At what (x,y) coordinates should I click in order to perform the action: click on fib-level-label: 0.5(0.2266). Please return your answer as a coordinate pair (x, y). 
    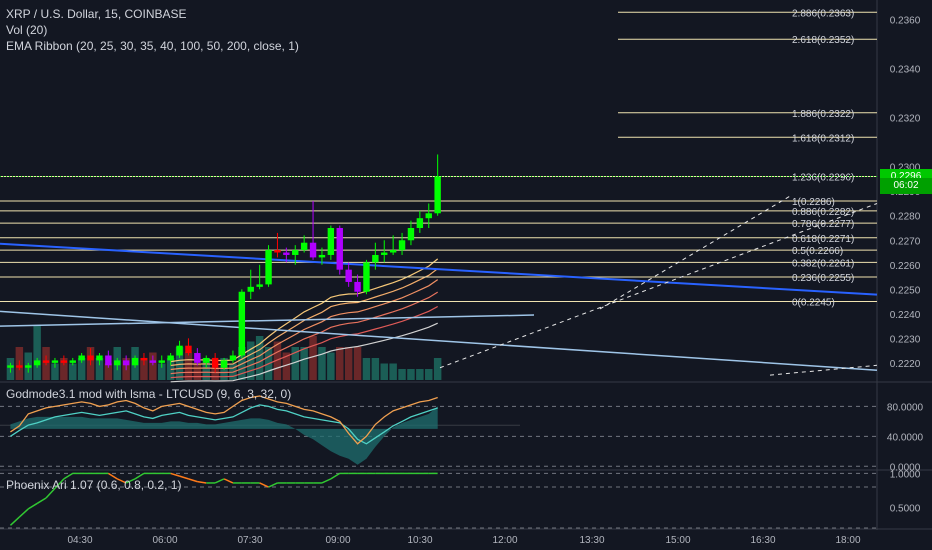
    Looking at the image, I should click on (817, 251).